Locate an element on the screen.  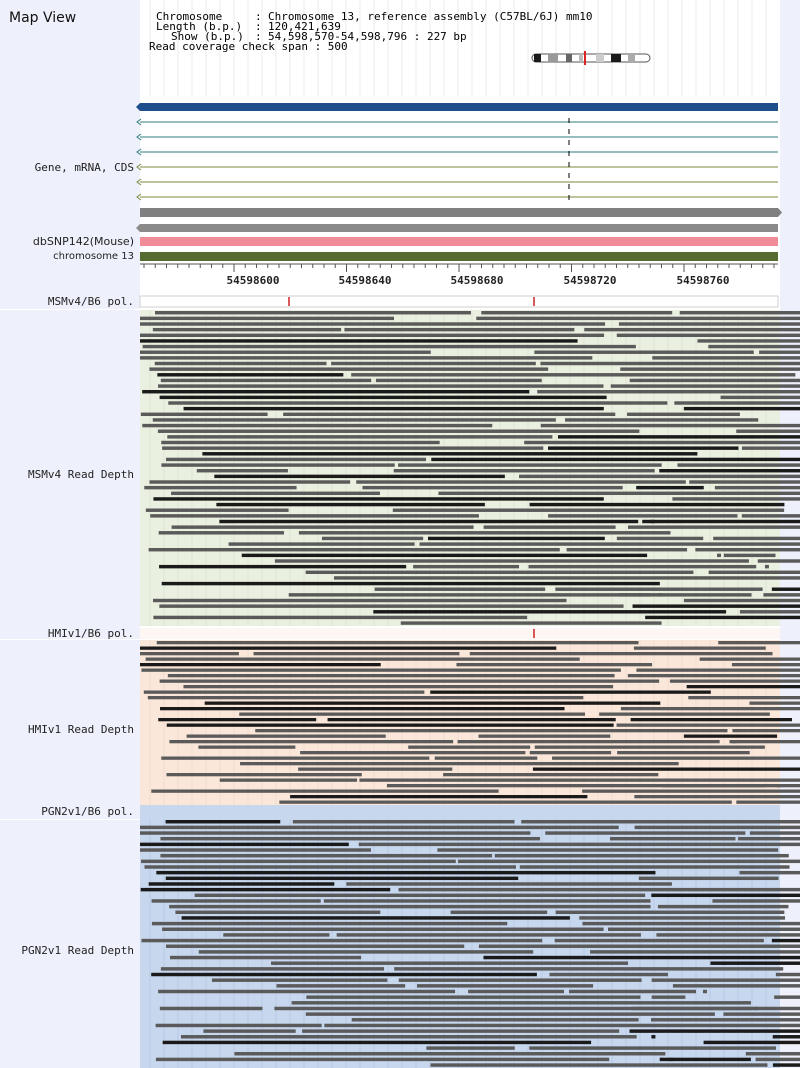
chromosome-ideogram is located at coordinates (591, 58).